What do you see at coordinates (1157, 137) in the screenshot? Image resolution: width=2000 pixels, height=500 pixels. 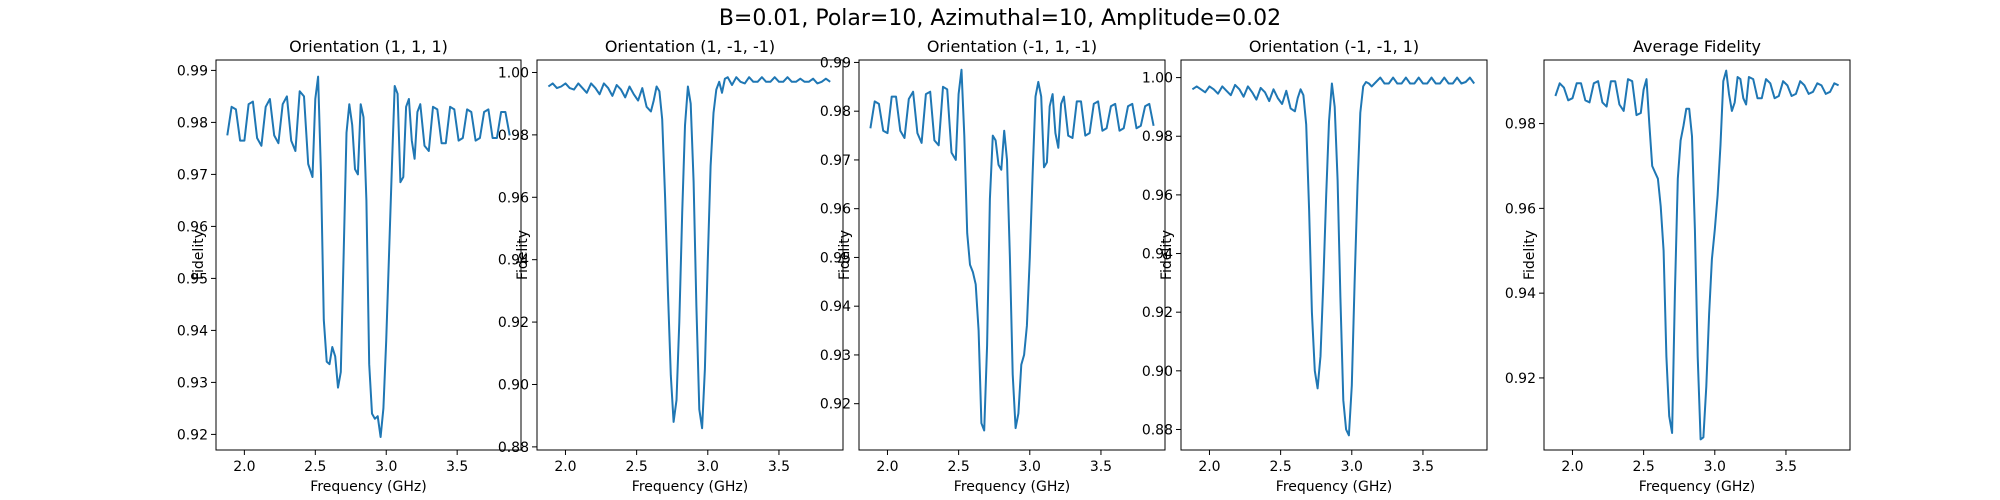 I see `y-tick-label-4-6: 0.98` at bounding box center [1157, 137].